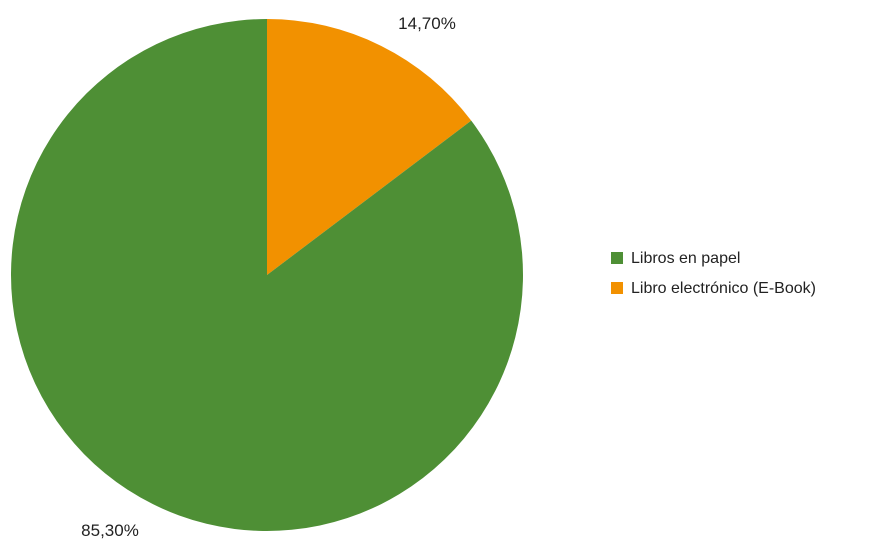 The image size is (876, 539). Describe the element at coordinates (685, 258) in the screenshot. I see `legend-label-papel: Libros en papel` at that location.